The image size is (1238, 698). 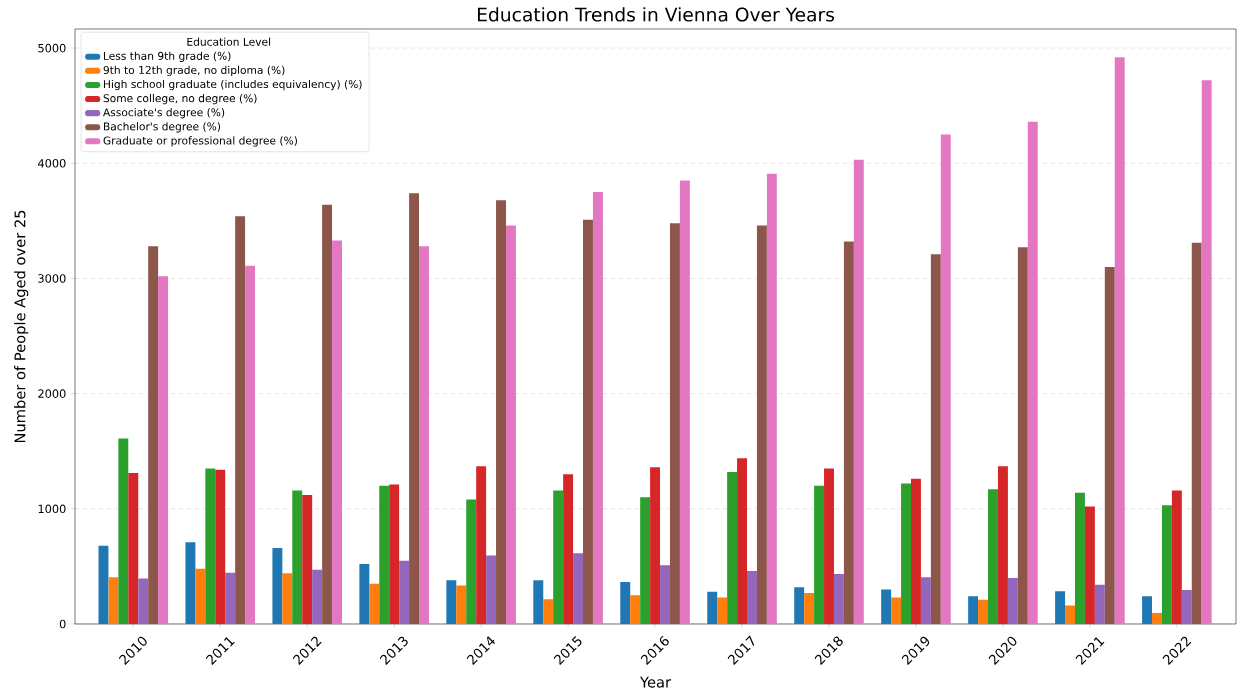 What do you see at coordinates (656, 14) in the screenshot?
I see `chart-title: Education Trends in Vienna Over Years` at bounding box center [656, 14].